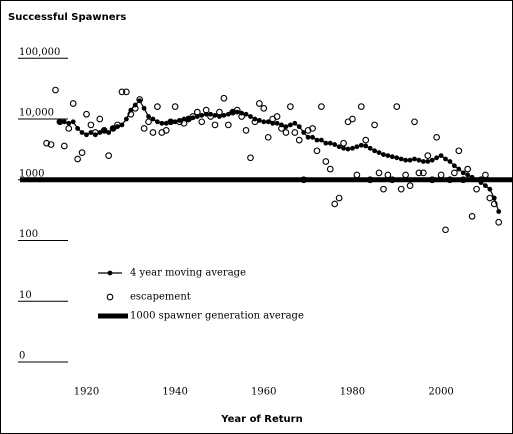 Image resolution: width=513 pixels, height=434 pixels. What do you see at coordinates (188, 273) in the screenshot?
I see `legend-label: 4 year moving average` at bounding box center [188, 273].